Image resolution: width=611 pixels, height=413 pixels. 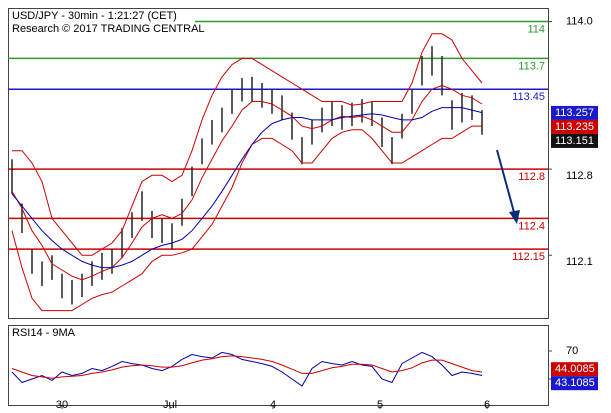 I want to click on x-tick-label: 30, so click(x=62, y=405).